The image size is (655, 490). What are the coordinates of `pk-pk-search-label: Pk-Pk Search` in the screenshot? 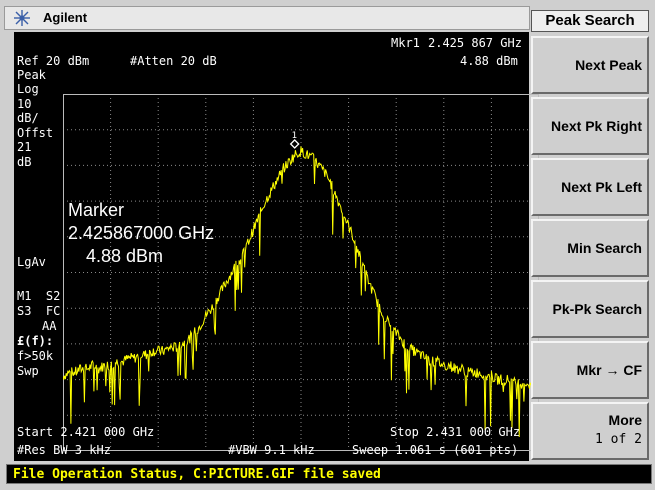 It's located at (597, 309).